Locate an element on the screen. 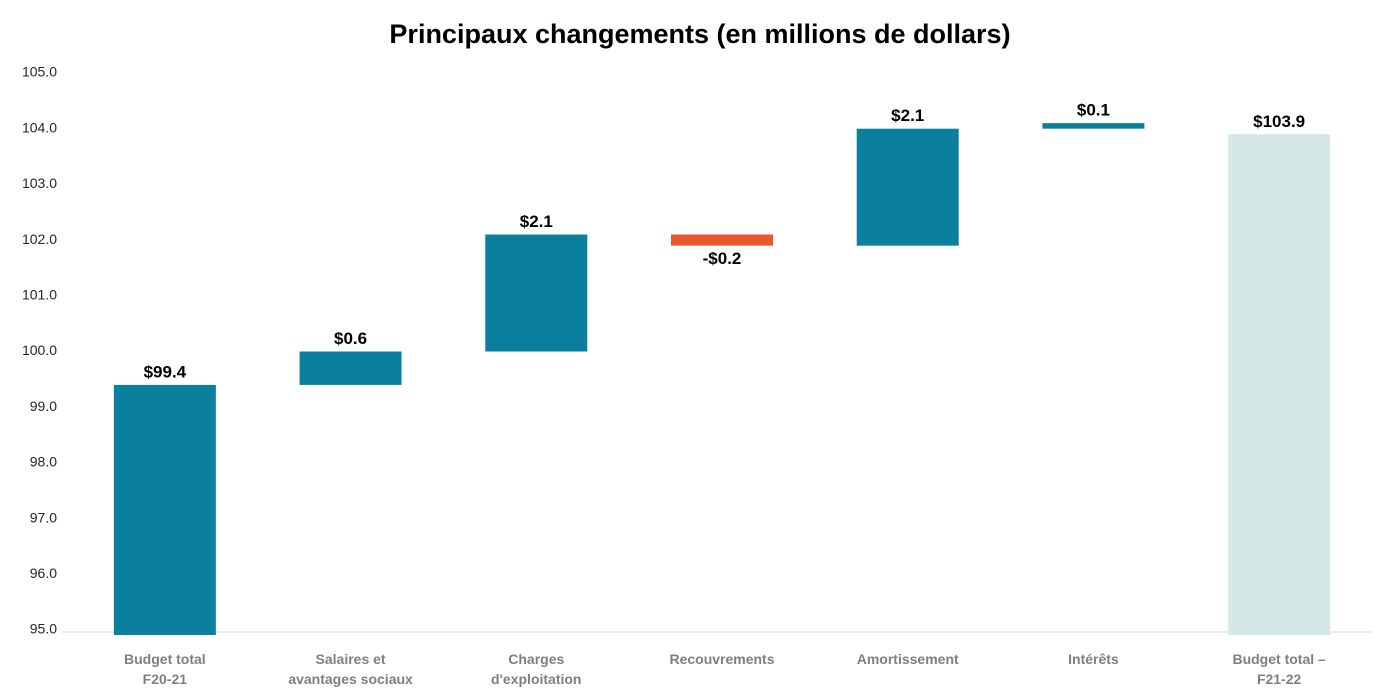  x-tick-label: Budget total – F21-22 is located at coordinates (1279, 669).